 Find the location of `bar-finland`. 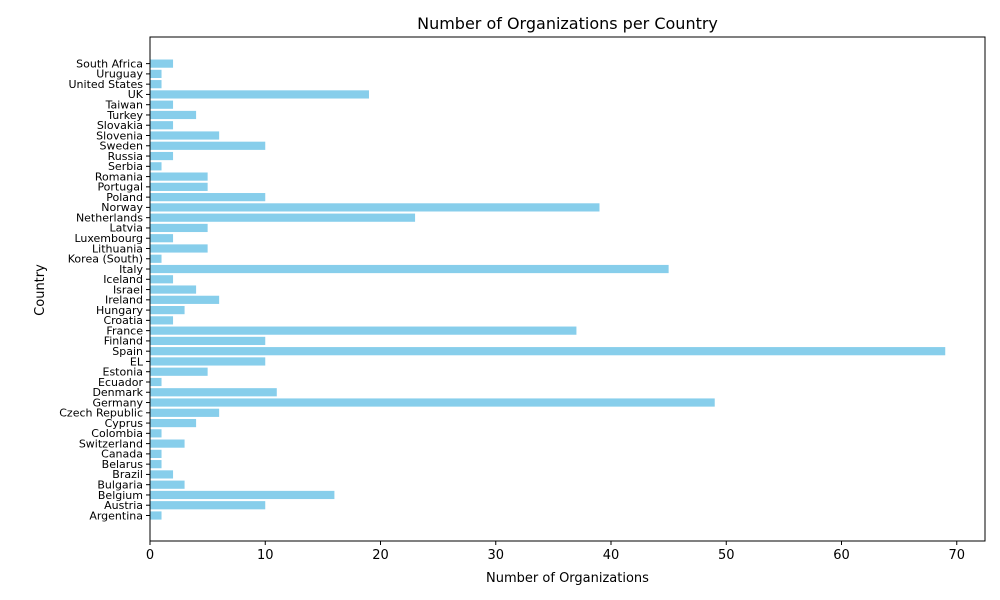

bar-finland is located at coordinates (208, 341).